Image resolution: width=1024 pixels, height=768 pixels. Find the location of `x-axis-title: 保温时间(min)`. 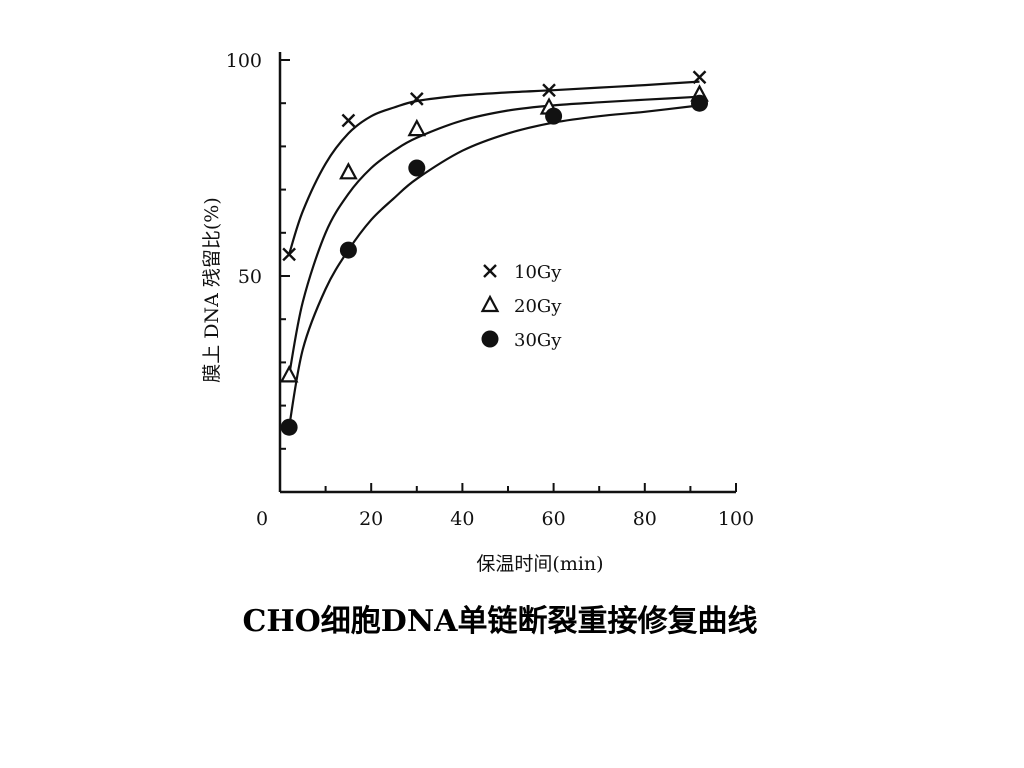

x-axis-title: 保温时间(min) is located at coordinates (539, 564).